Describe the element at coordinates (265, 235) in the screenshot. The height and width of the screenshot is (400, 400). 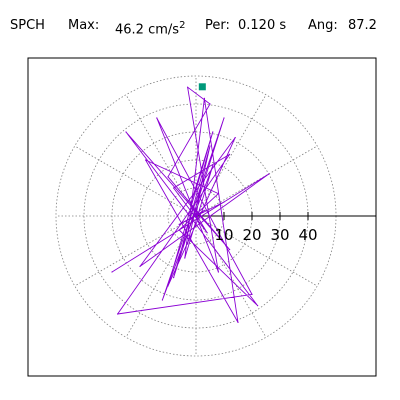
I see `radial-tick-labels: 10 20 30 40` at that location.